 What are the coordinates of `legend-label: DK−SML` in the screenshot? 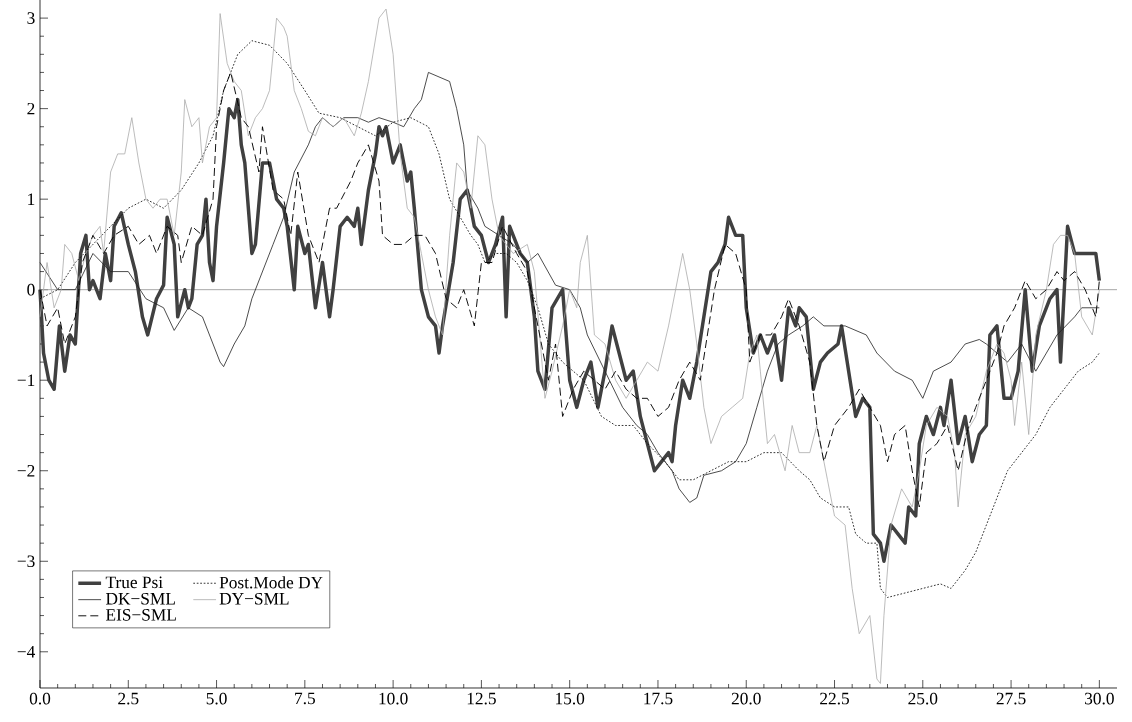 It's located at (140, 598).